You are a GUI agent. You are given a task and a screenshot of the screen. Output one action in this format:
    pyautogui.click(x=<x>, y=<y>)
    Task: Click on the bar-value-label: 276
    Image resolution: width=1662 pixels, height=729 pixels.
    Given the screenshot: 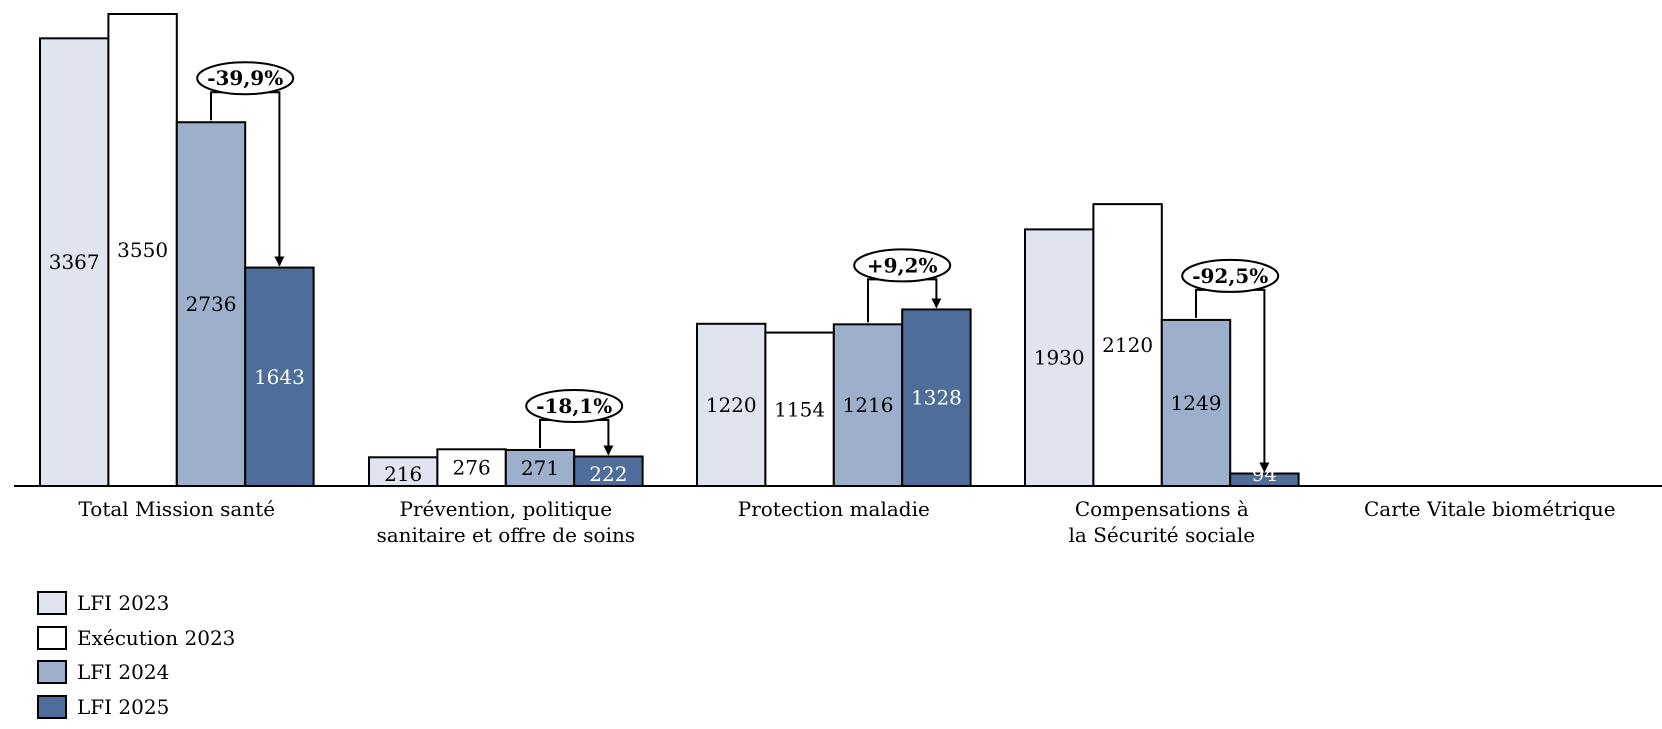 What is the action you would take?
    pyautogui.click(x=472, y=468)
    